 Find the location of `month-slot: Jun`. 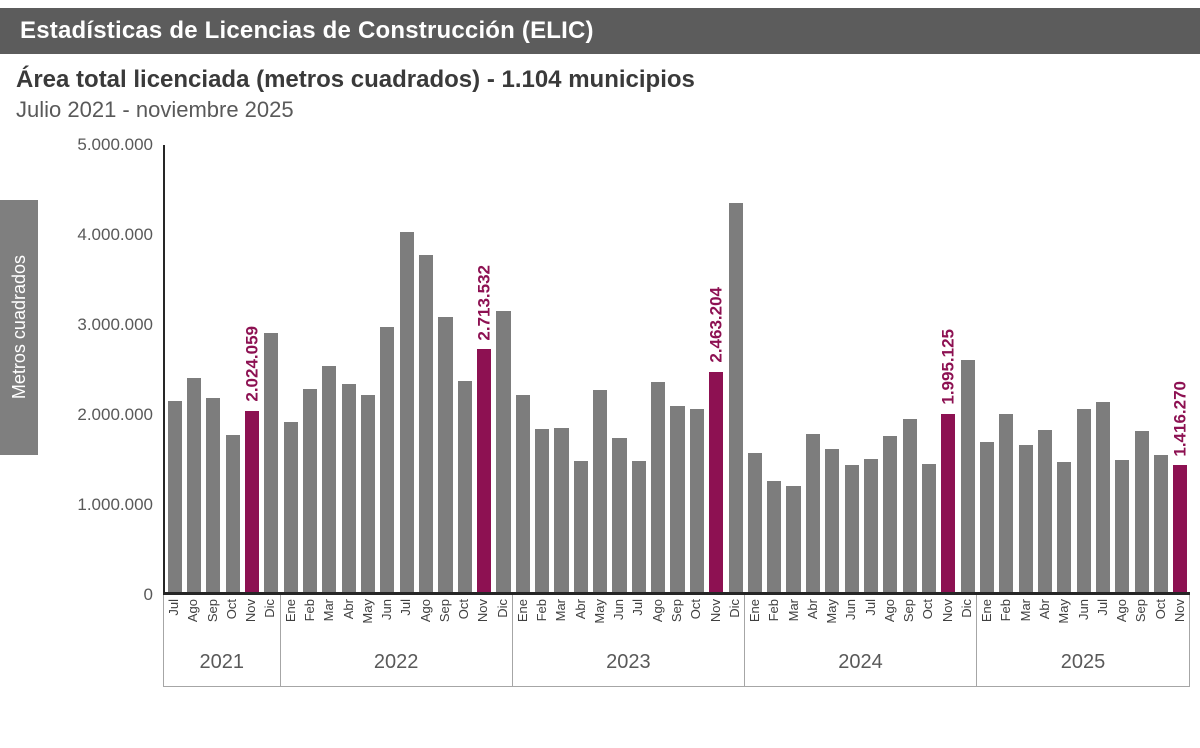

month-slot: Jun is located at coordinates (386, 620).